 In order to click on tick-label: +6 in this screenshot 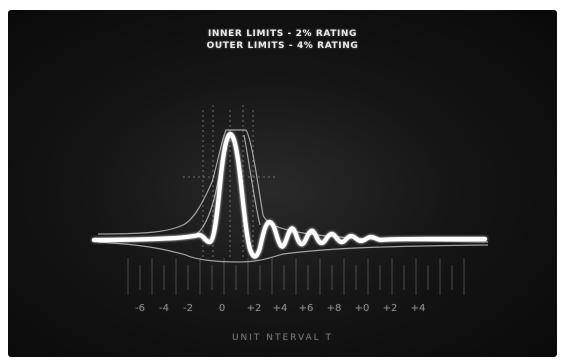, I will do `click(306, 308)`.